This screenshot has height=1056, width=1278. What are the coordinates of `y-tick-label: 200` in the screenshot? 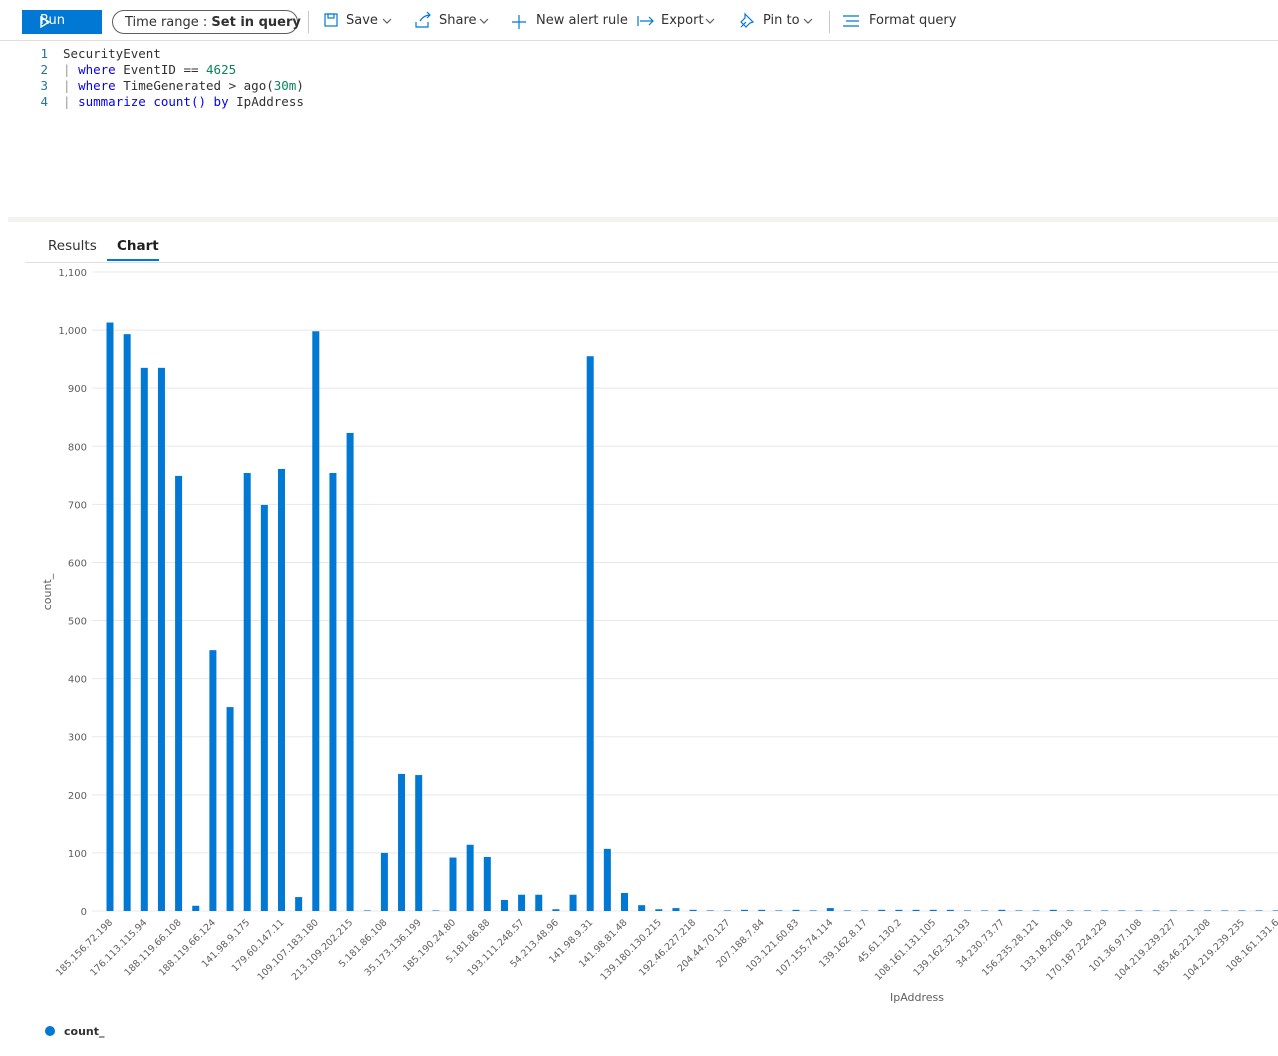 It's located at (77, 796).